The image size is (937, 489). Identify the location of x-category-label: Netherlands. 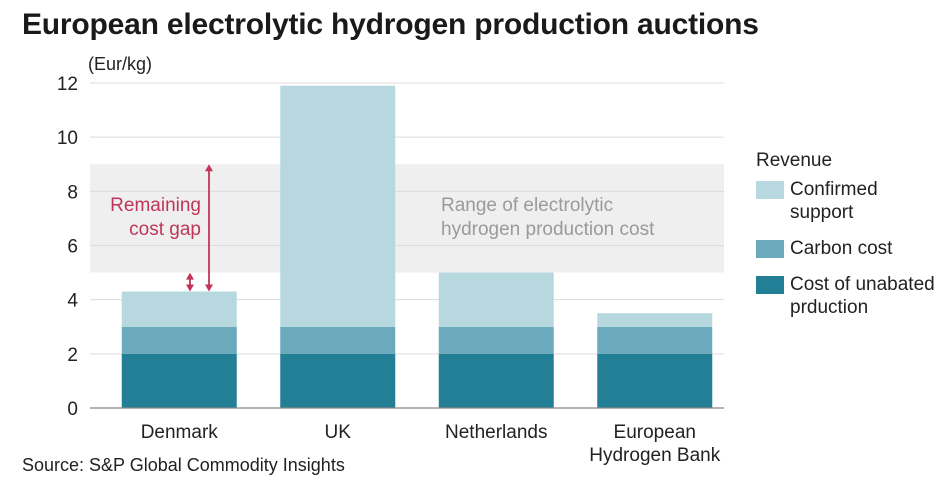
(496, 432).